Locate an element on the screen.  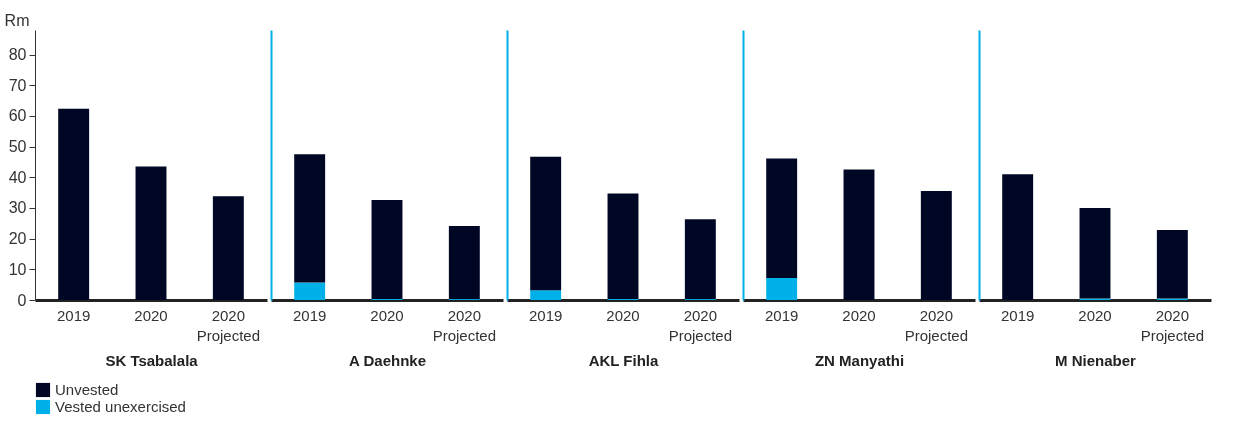
y-tick-label: 10 is located at coordinates (17, 269).